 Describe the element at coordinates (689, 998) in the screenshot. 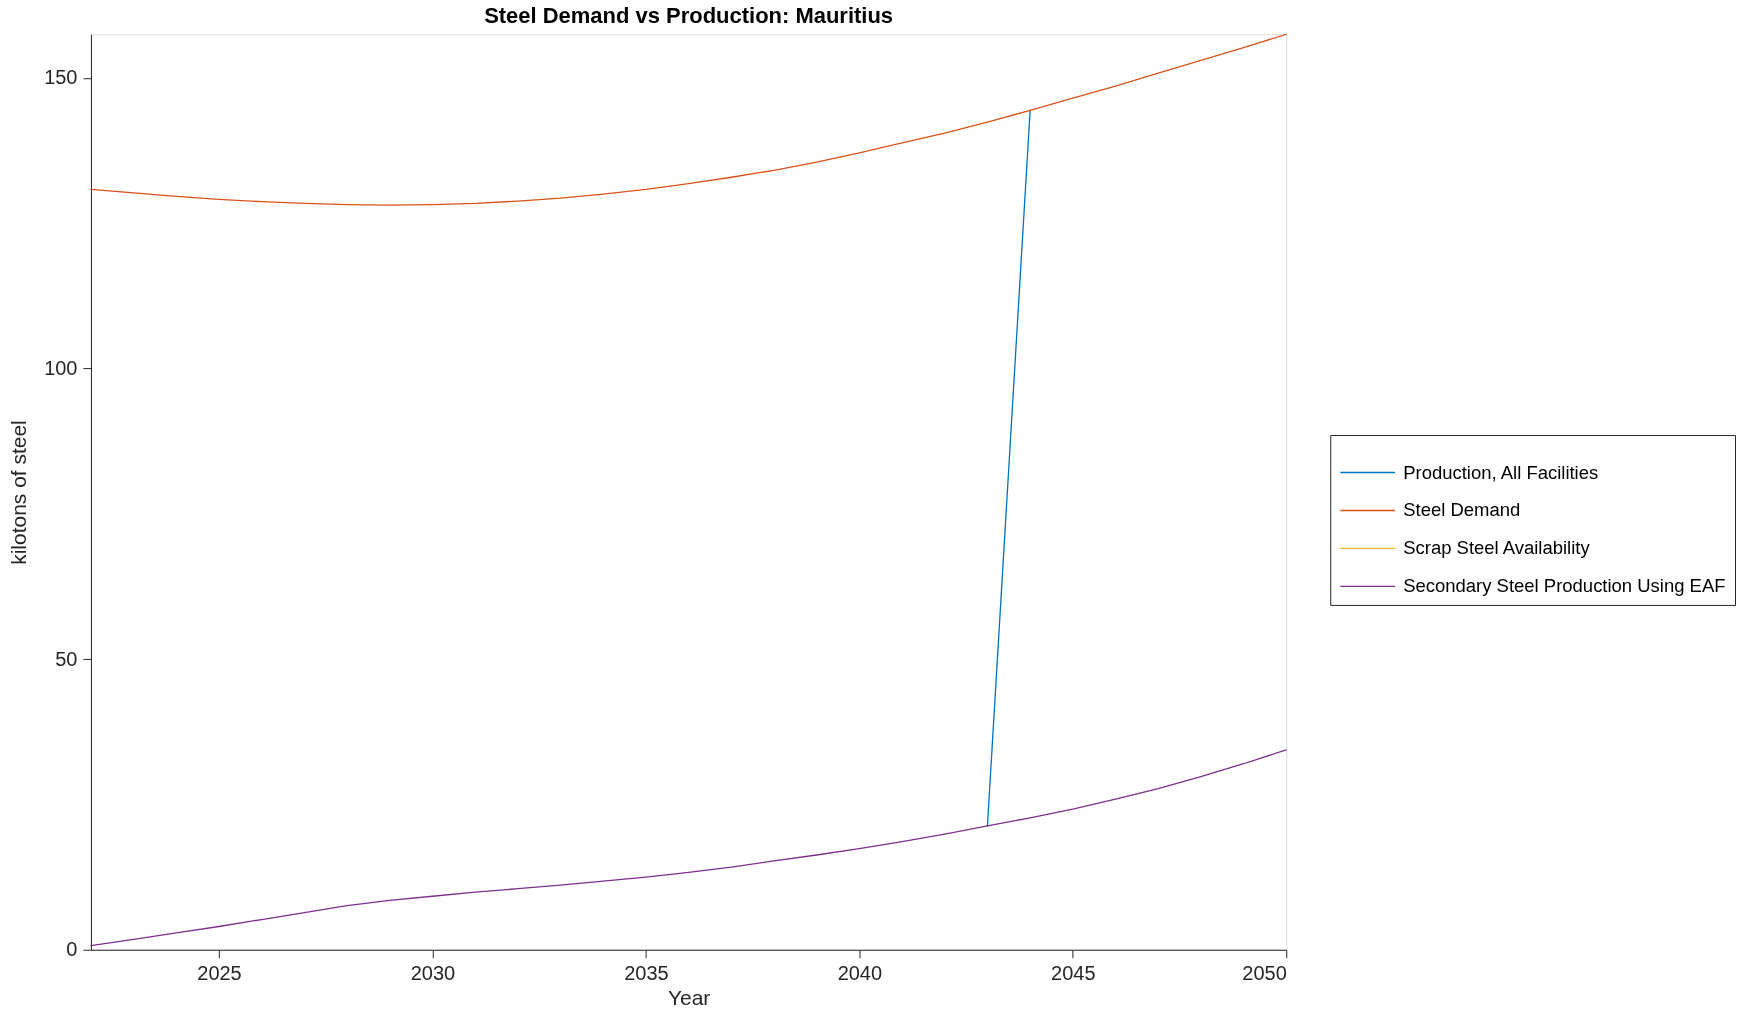

I see `x-axis-title: Year` at that location.